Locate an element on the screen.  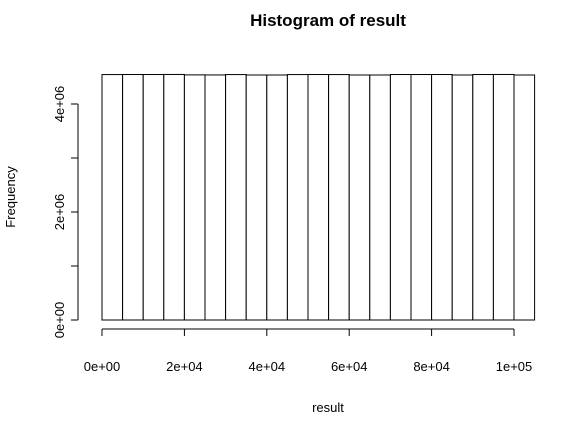
y-tick-label: 0e+00 is located at coordinates (59, 320).